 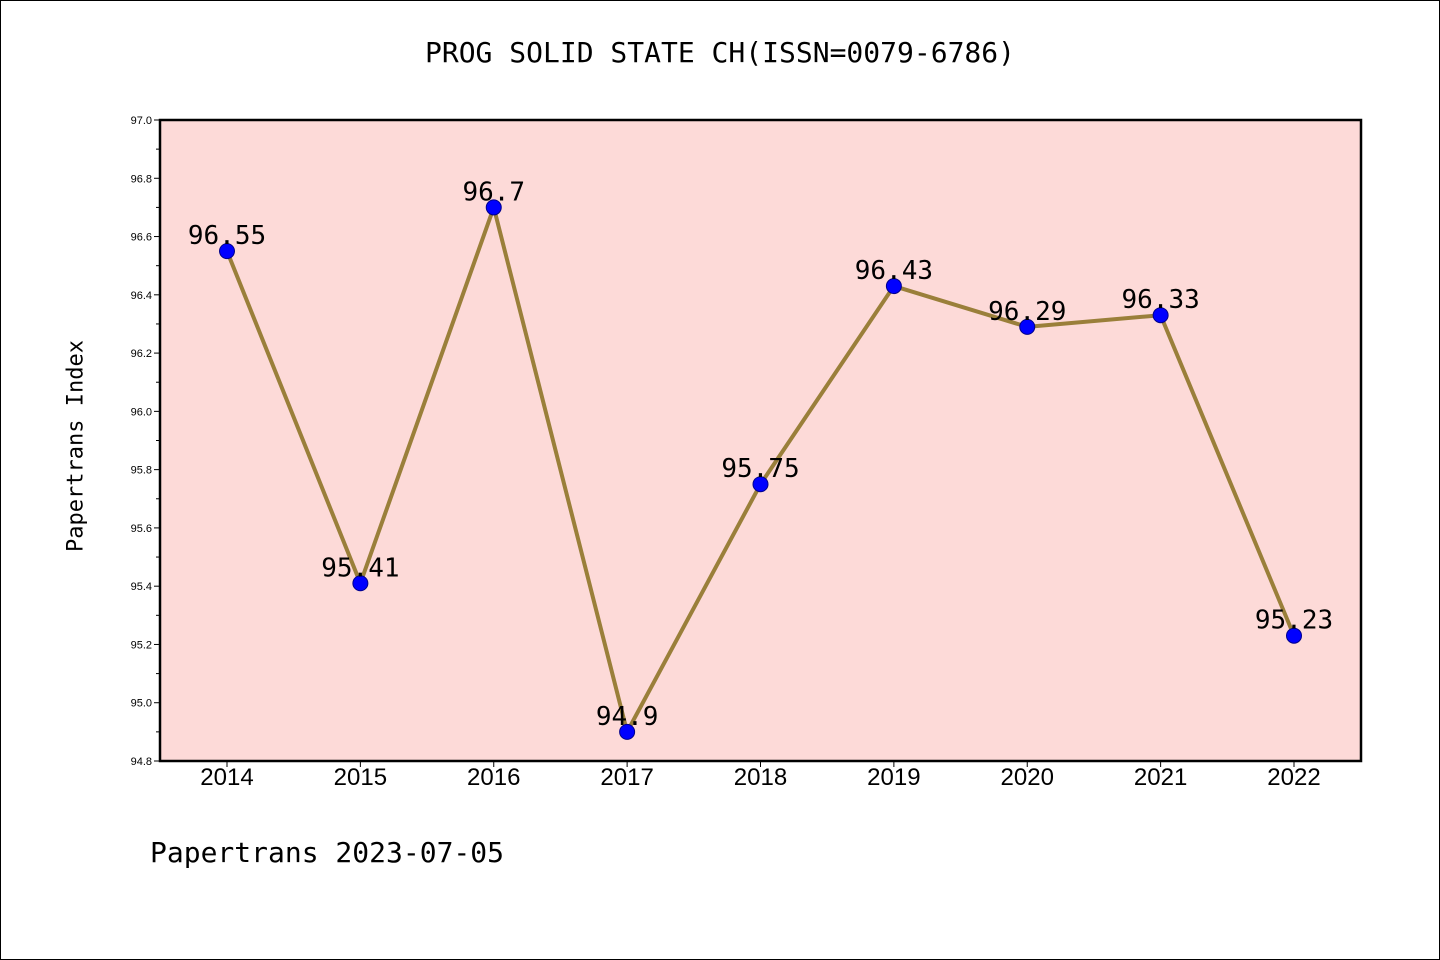 What do you see at coordinates (360, 568) in the screenshot?
I see `data-label: 95.41` at bounding box center [360, 568].